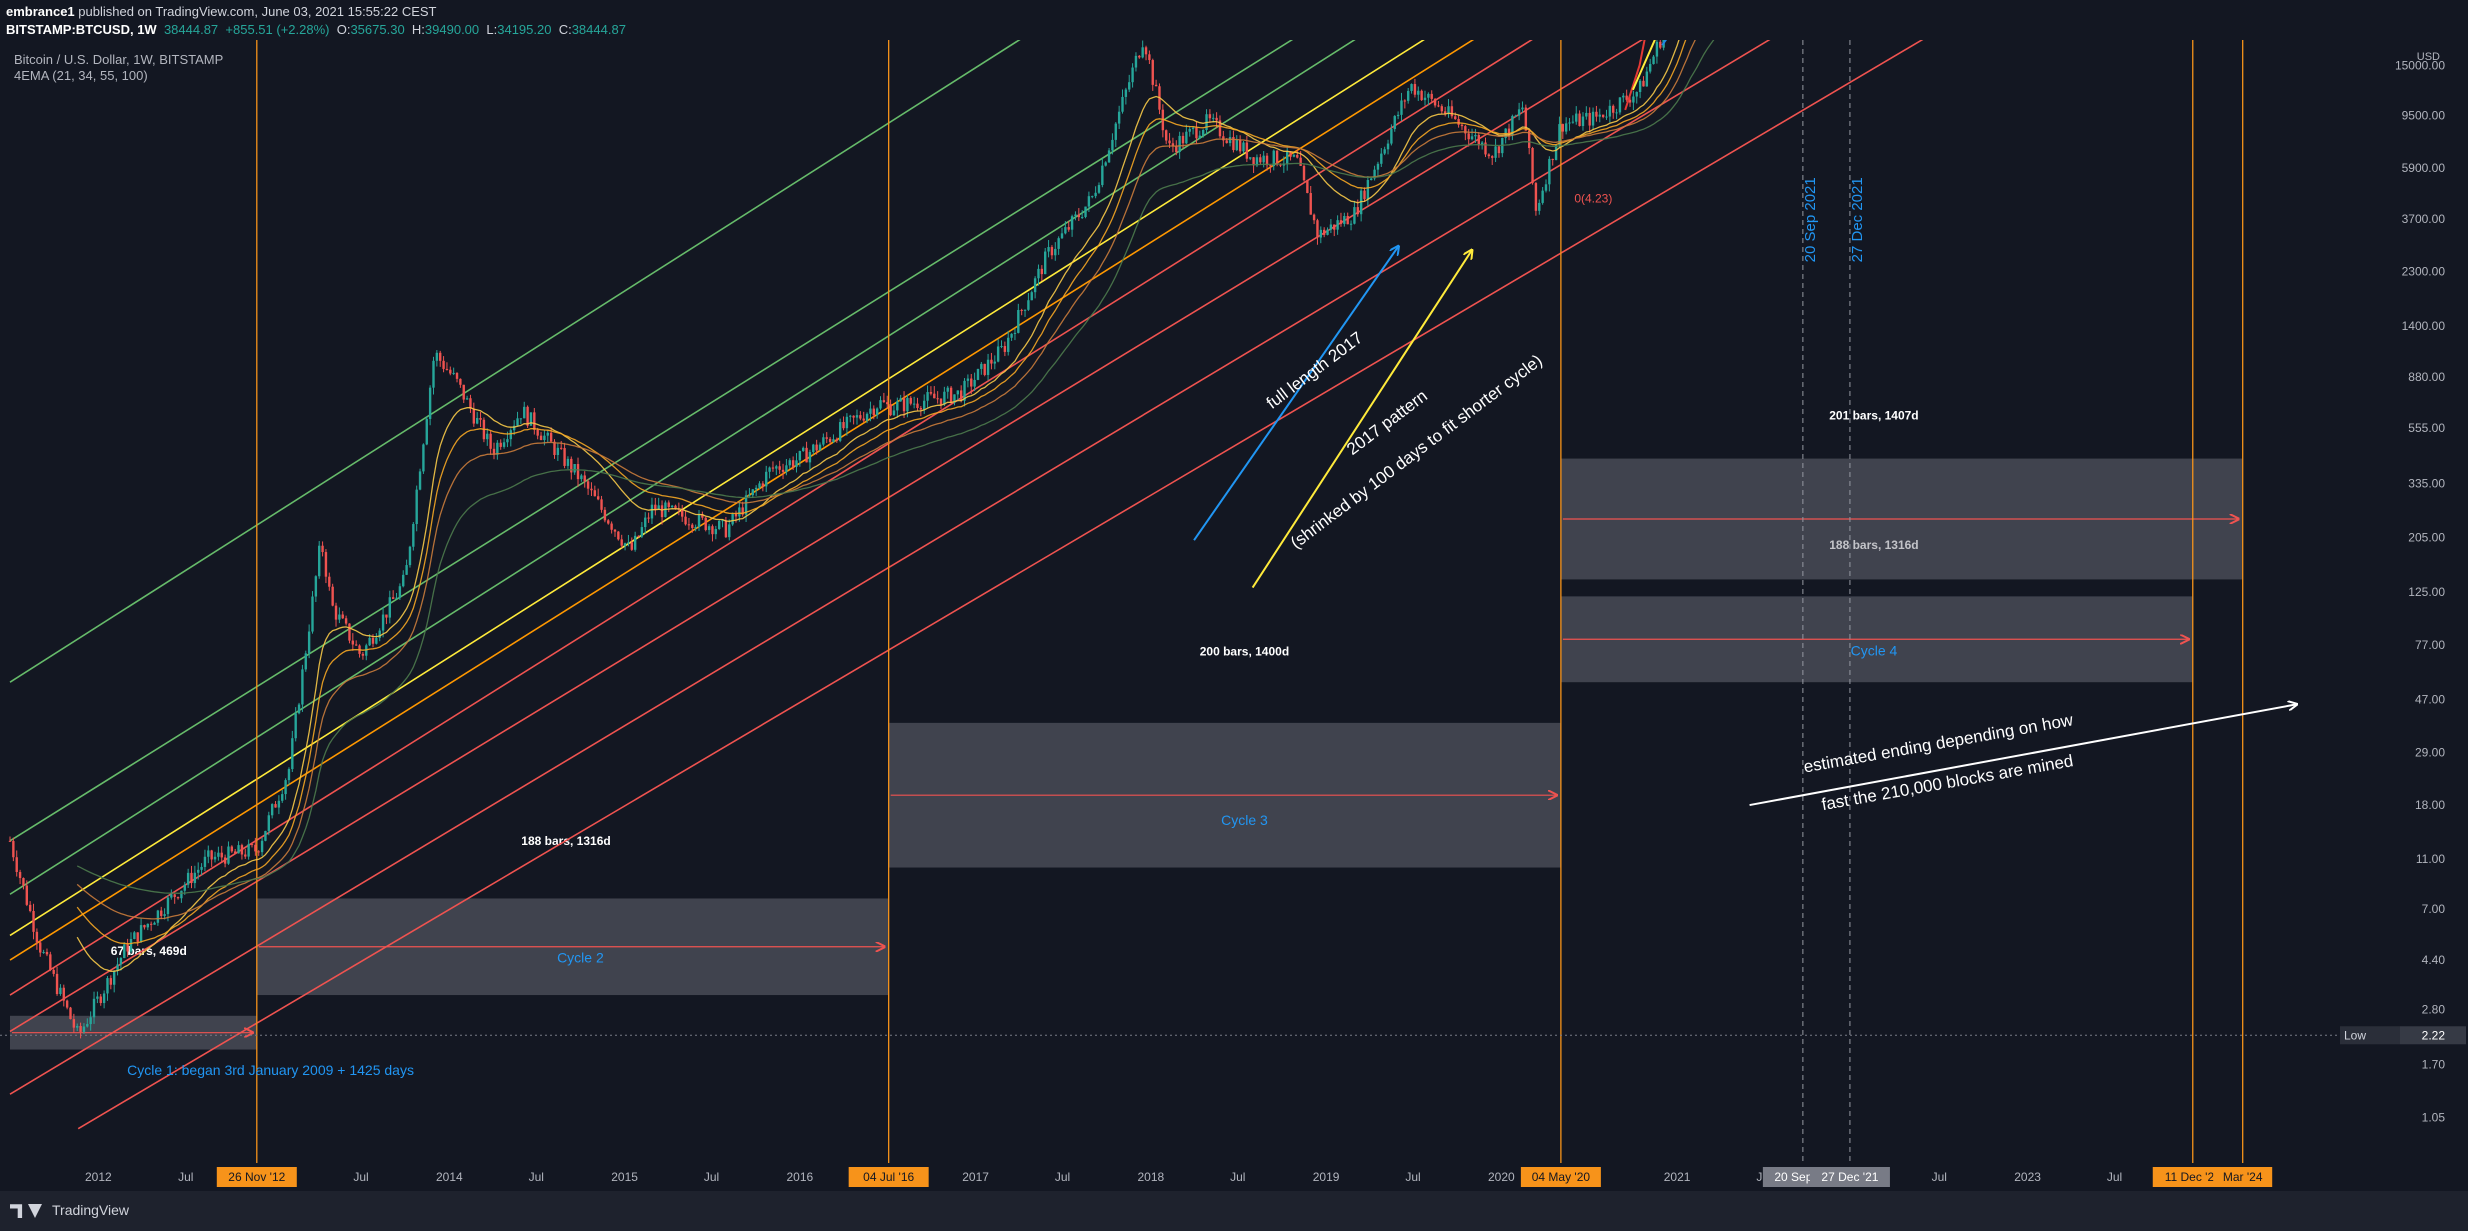 Image resolution: width=2468 pixels, height=1231 pixels. Describe the element at coordinates (418, 29) in the screenshot. I see `high-label: H:` at that location.